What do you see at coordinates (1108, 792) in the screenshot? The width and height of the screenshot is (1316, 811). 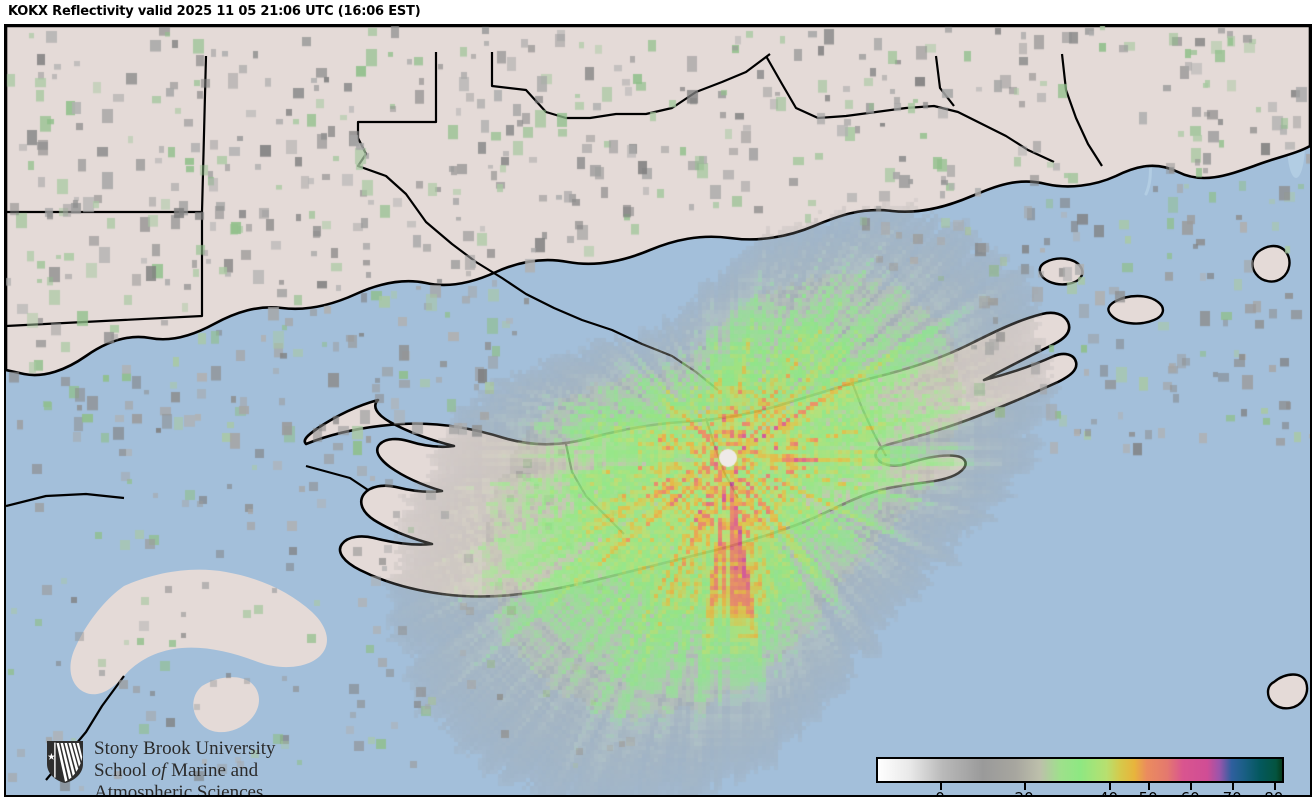 I see `colorbar-tick-label: 40` at bounding box center [1108, 792].